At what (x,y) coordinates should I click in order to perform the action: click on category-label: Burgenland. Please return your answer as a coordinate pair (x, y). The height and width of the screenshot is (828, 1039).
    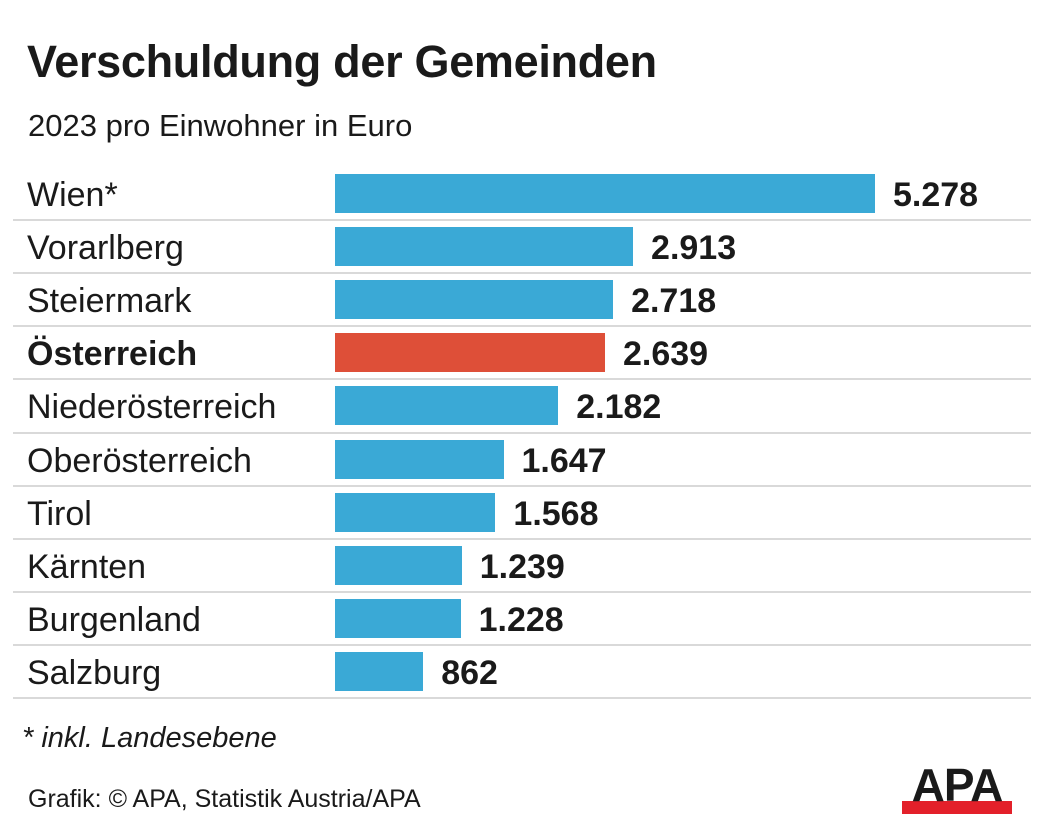
    Looking at the image, I should click on (114, 619).